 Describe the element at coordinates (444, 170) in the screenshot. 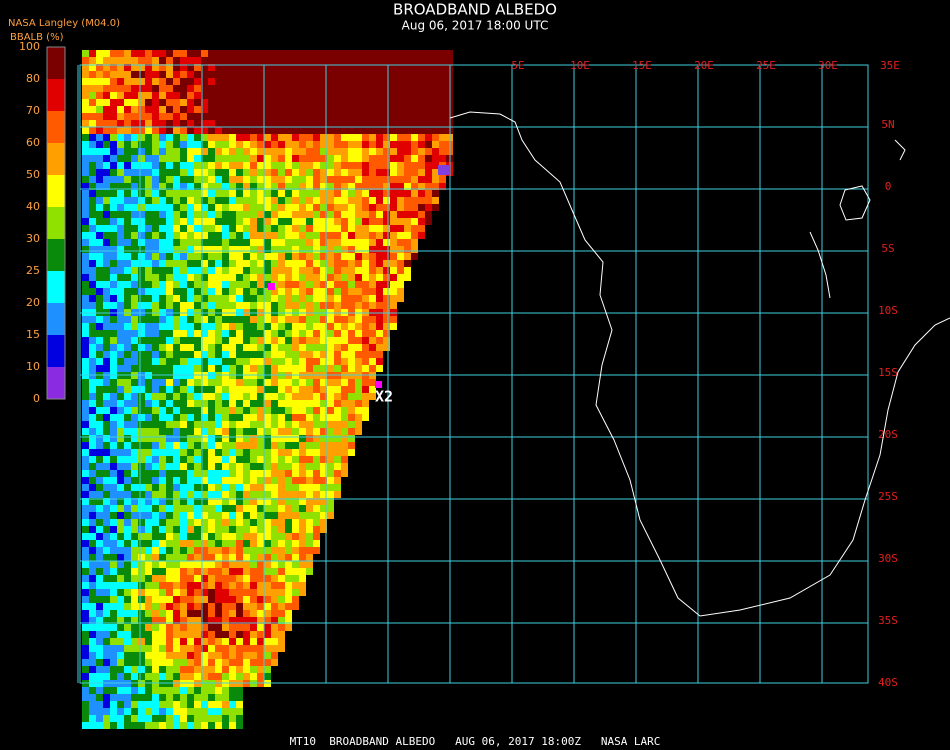

I see `pixel-patch` at that location.